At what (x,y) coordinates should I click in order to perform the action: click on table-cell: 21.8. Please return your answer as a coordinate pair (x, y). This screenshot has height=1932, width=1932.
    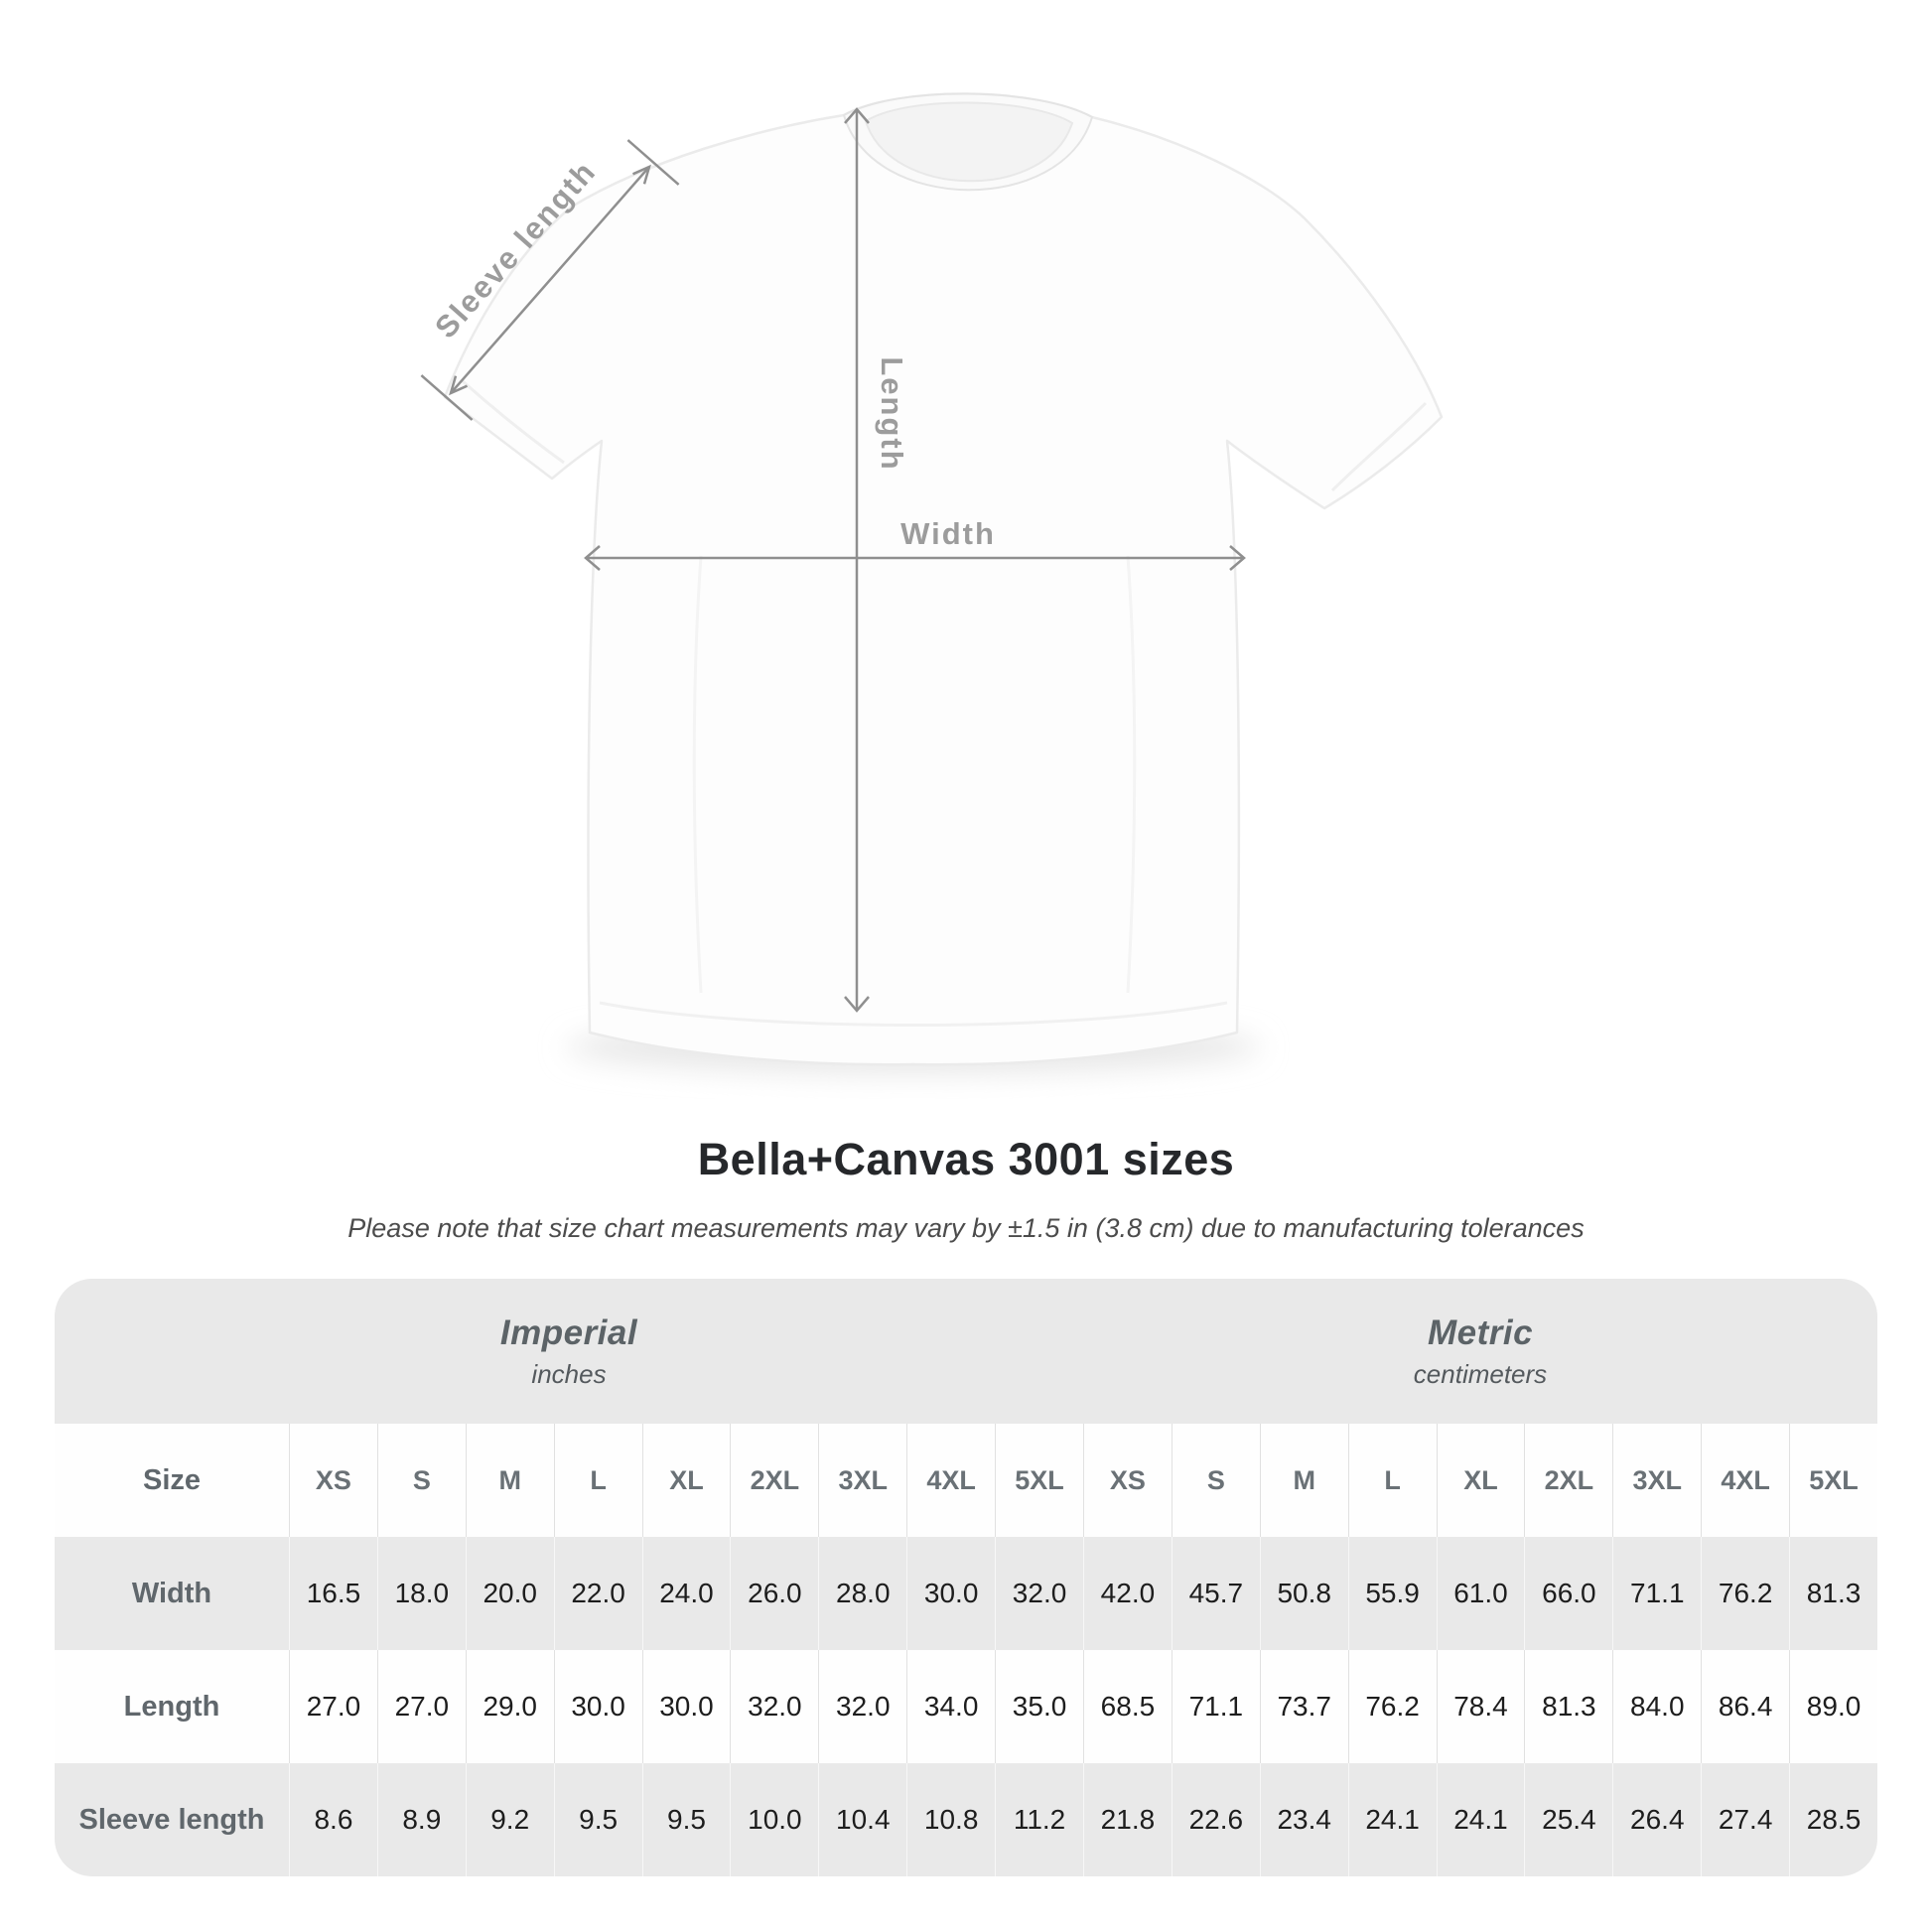
    Looking at the image, I should click on (1127, 1820).